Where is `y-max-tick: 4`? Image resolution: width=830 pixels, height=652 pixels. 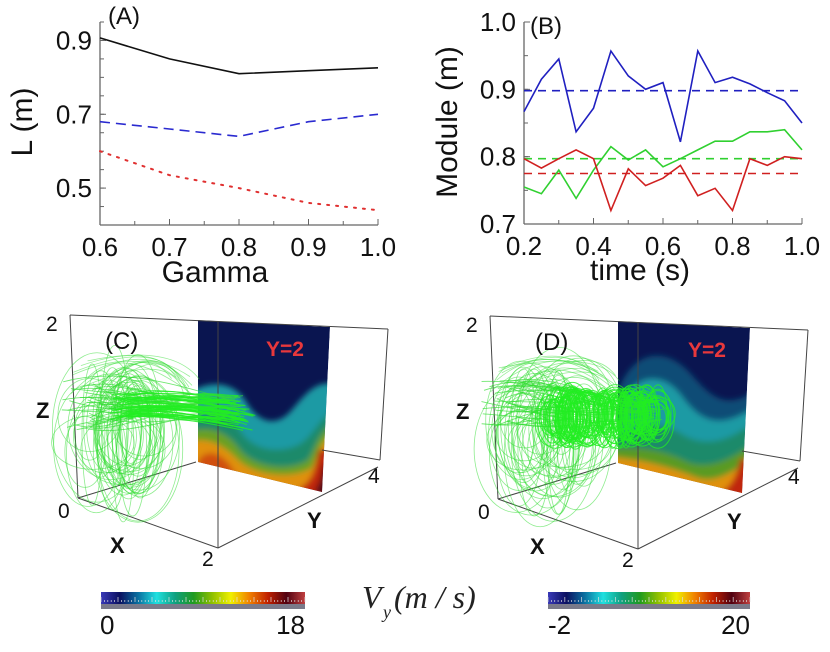 y-max-tick: 4 is located at coordinates (374, 476).